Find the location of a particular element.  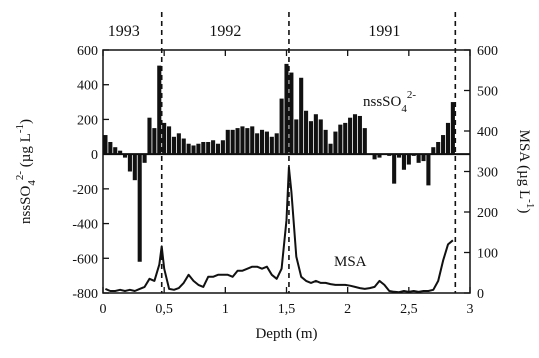

x-tick-label: 3 is located at coordinates (470, 309).